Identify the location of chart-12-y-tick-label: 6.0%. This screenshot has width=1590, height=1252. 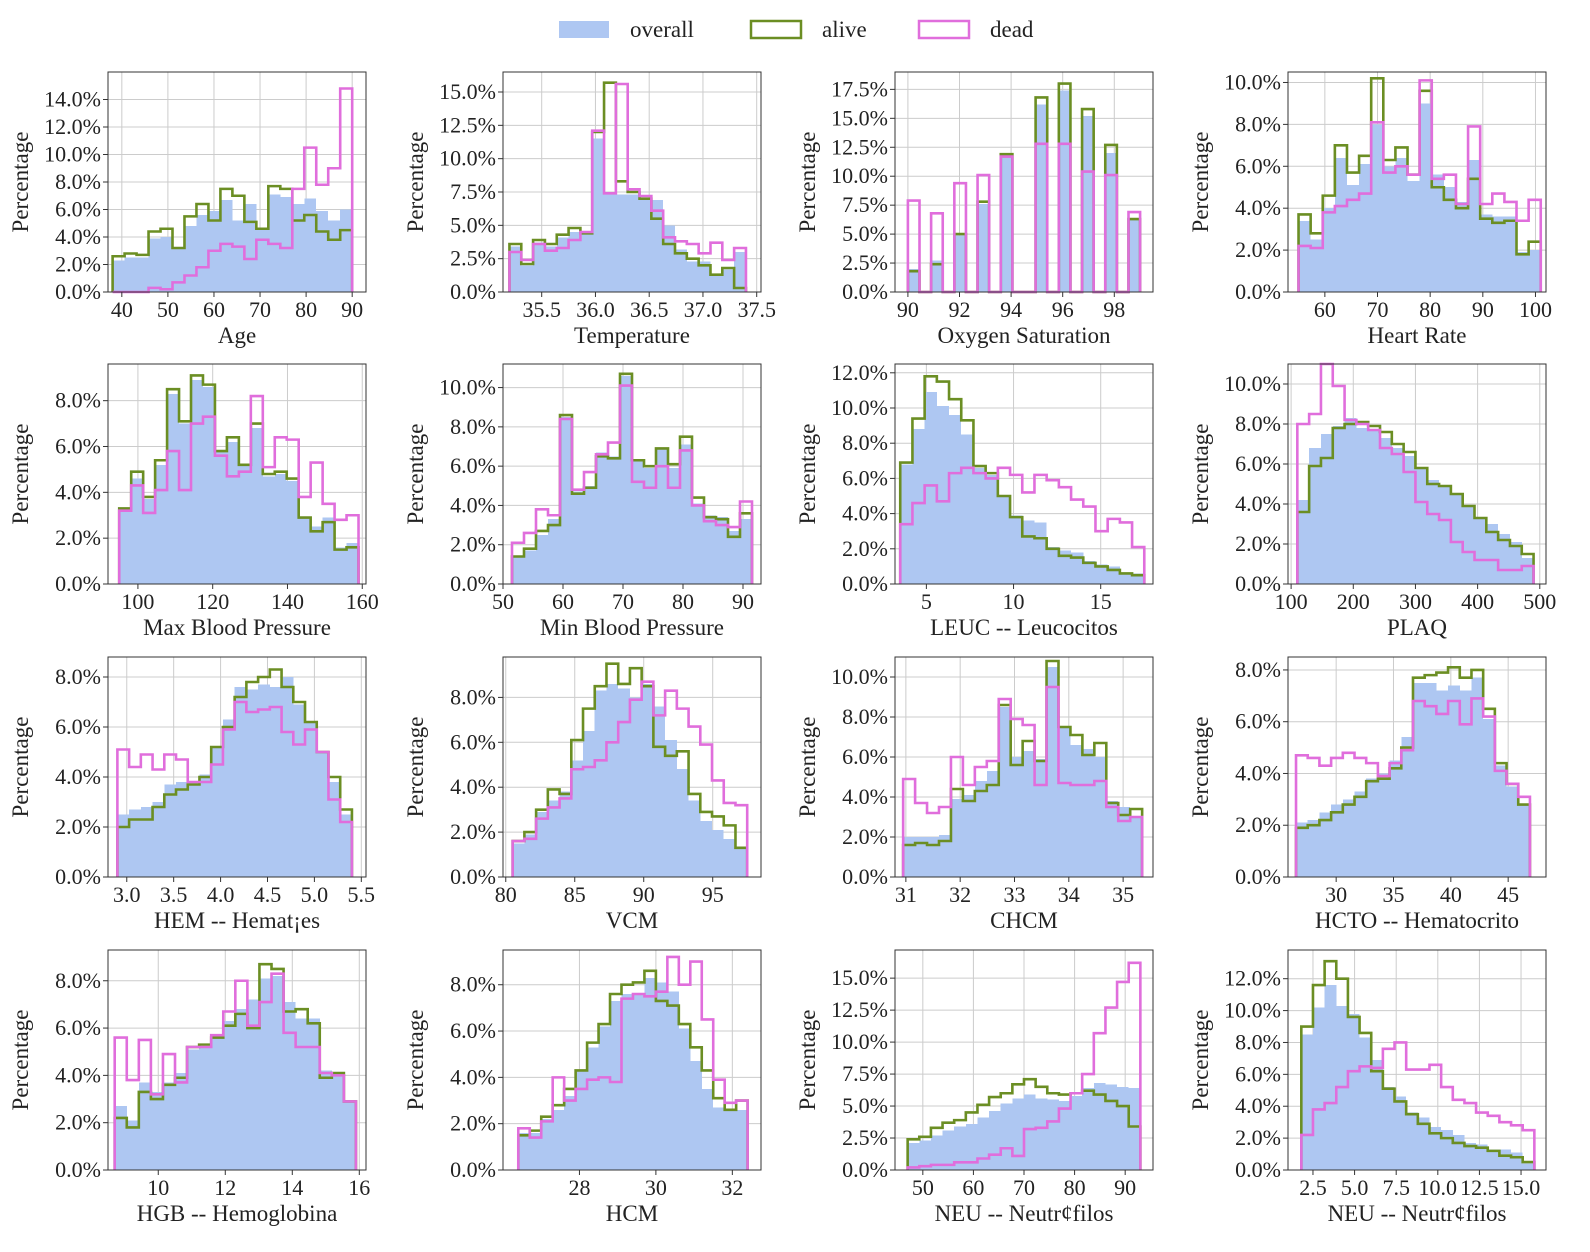
(1258, 721).